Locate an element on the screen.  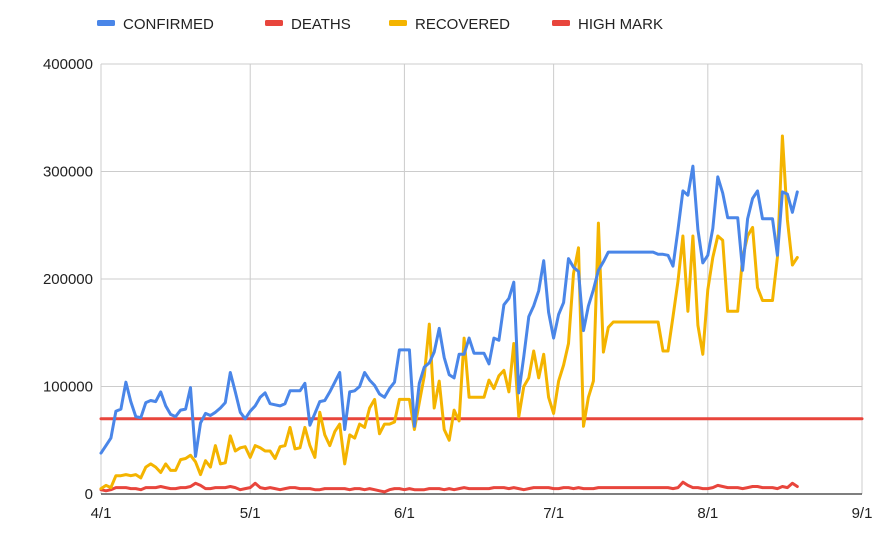
x-tick-label: 5/1 is located at coordinates (250, 513).